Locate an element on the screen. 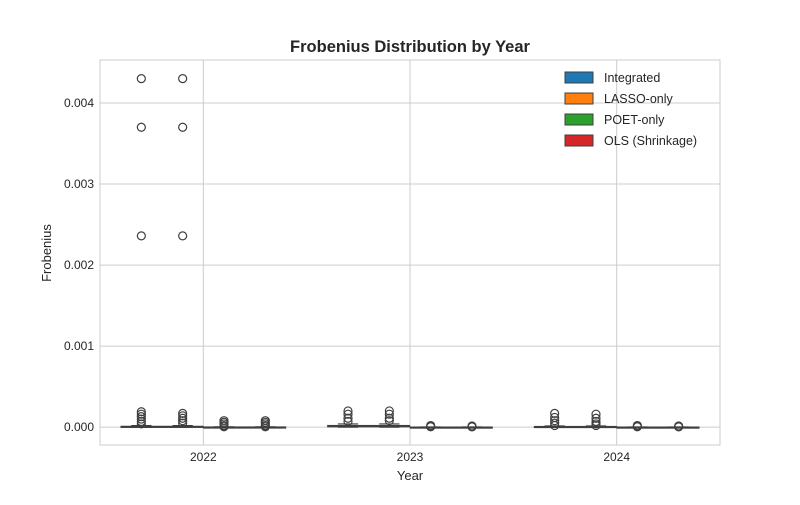 The width and height of the screenshot is (800, 505). box-ols-shrinkage--2024 is located at coordinates (678, 426).